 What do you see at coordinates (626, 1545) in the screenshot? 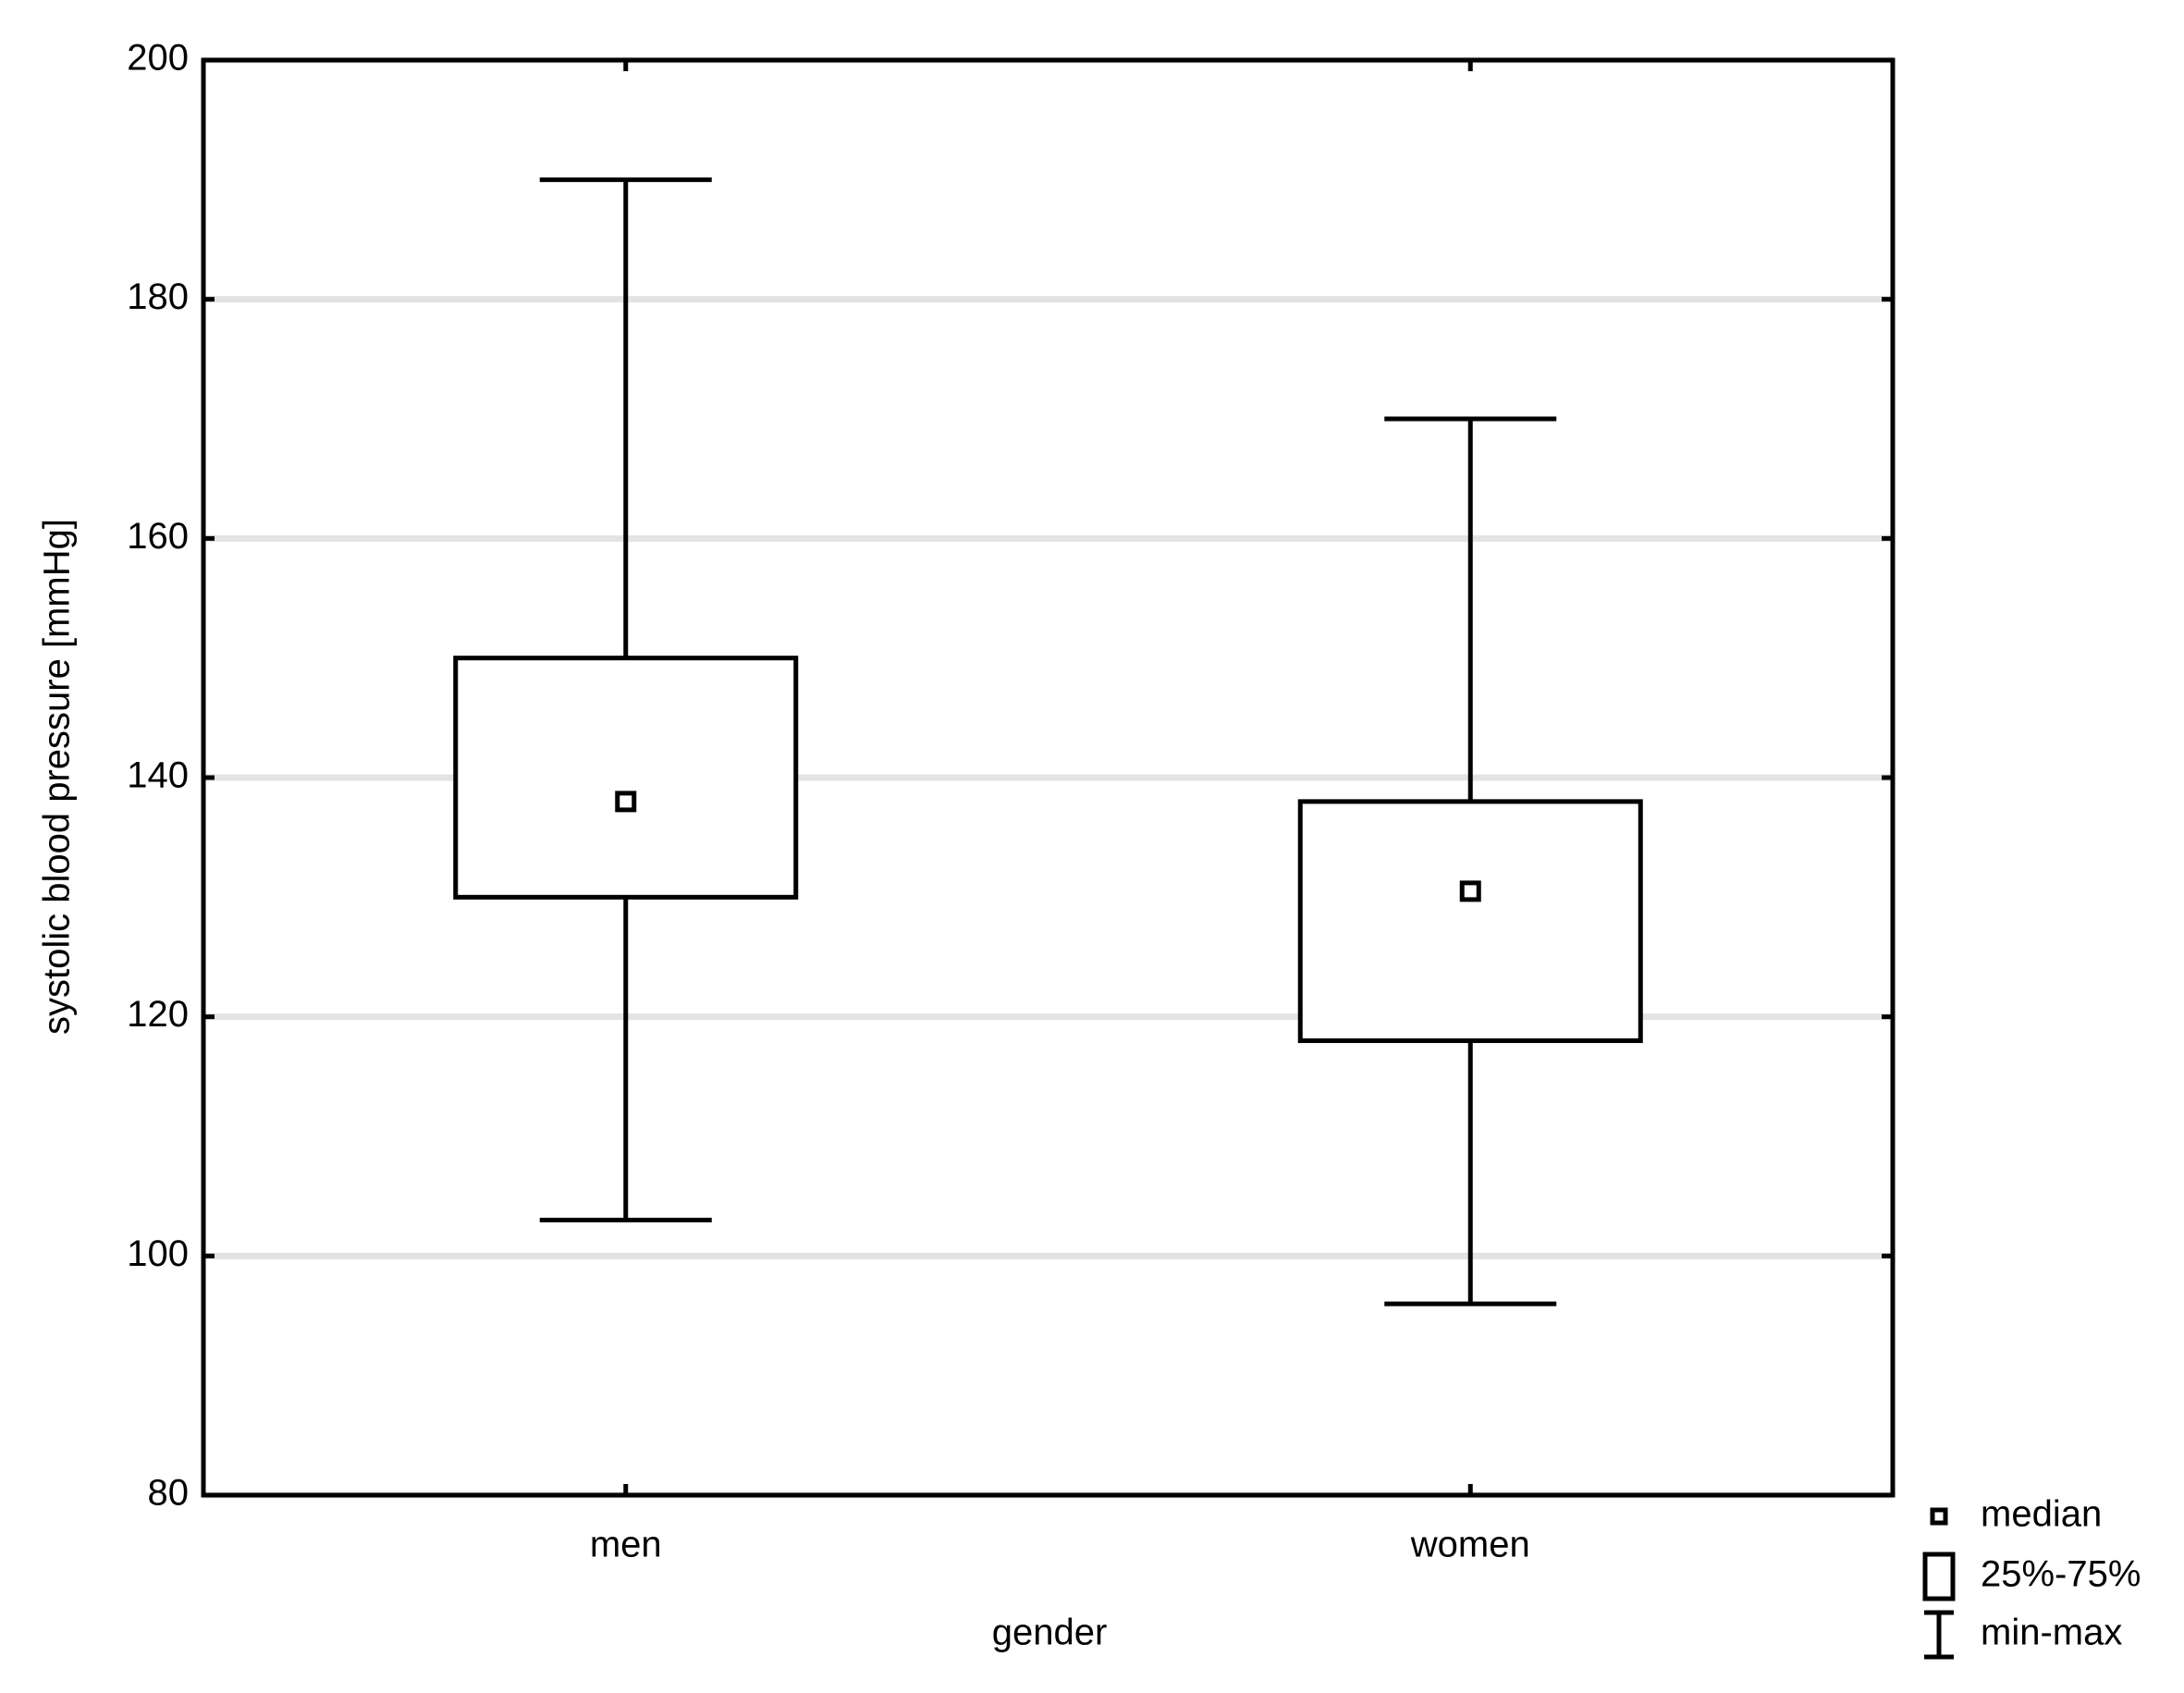
I see `x-tick-label: men` at bounding box center [626, 1545].